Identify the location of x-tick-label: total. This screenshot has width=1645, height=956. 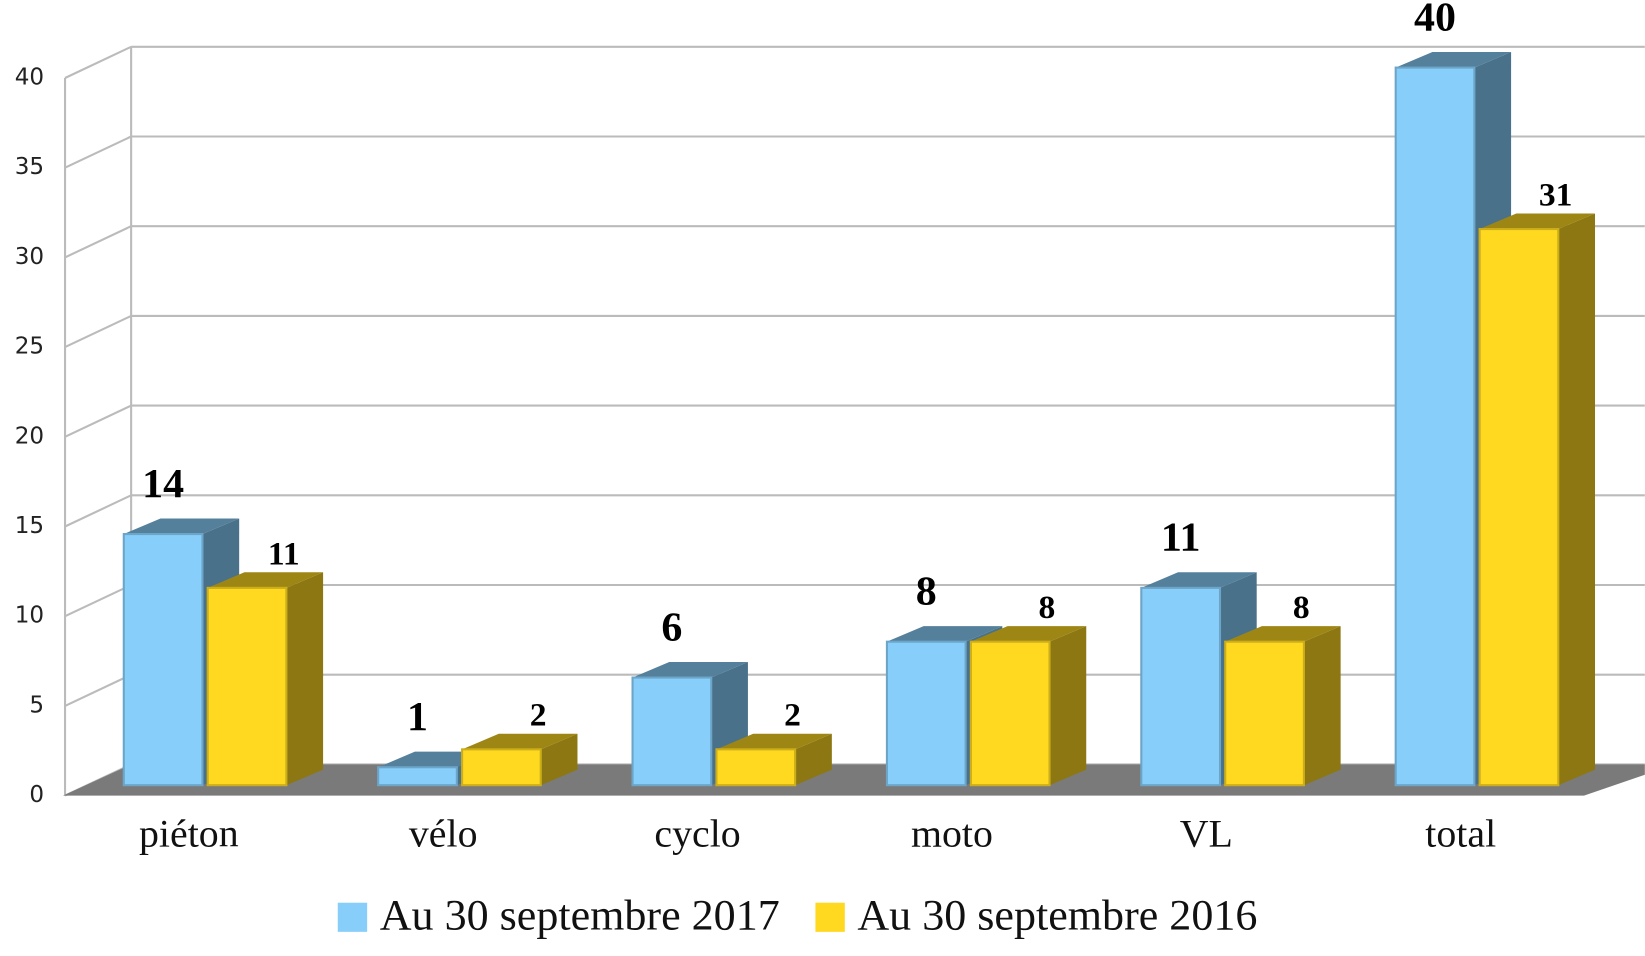
(1460, 833).